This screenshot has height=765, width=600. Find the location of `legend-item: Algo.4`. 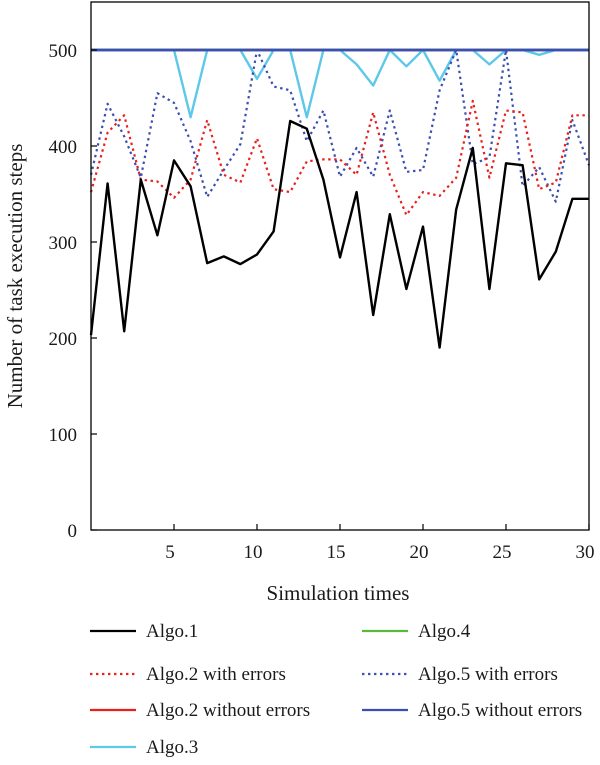

legend-item: Algo.4 is located at coordinates (416, 631).